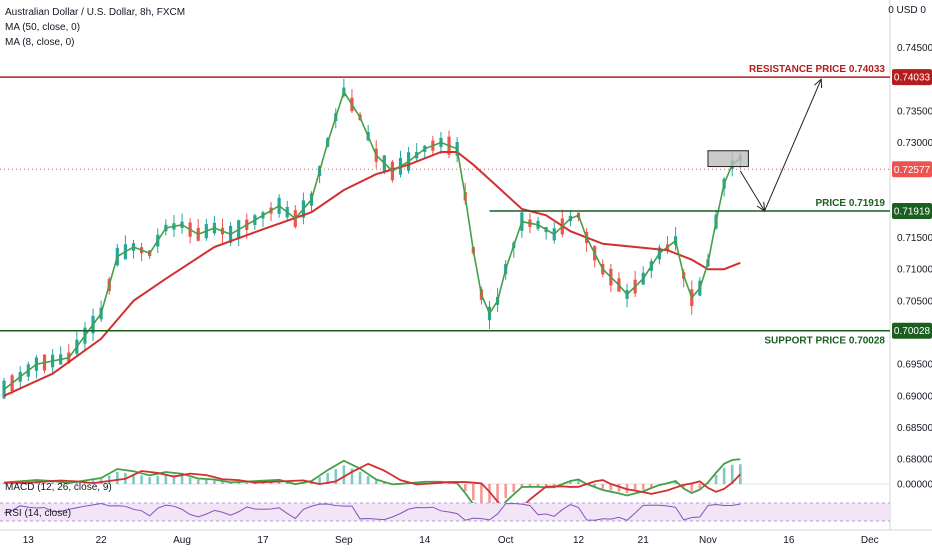  I want to click on x-tick-label: Sep, so click(344, 540).